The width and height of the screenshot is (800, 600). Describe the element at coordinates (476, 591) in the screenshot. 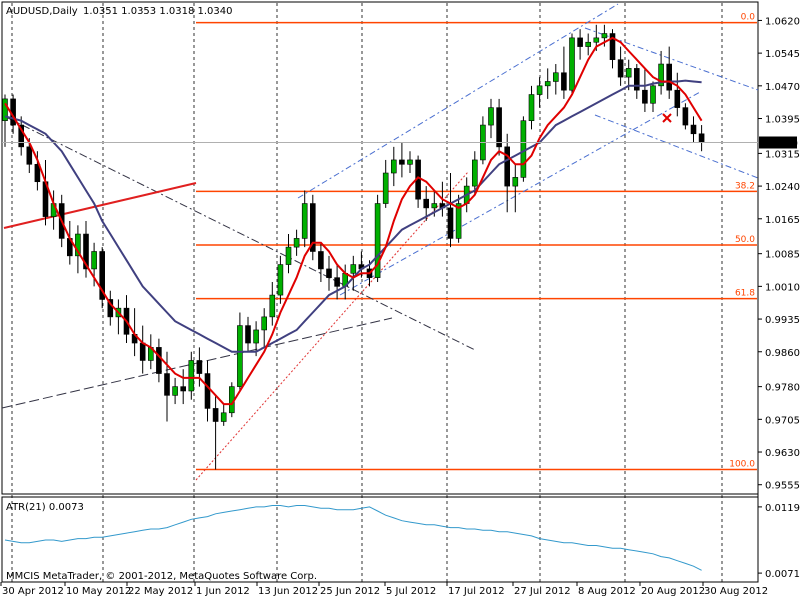

I see `x-tick-label: 17 Jul 2012` at that location.